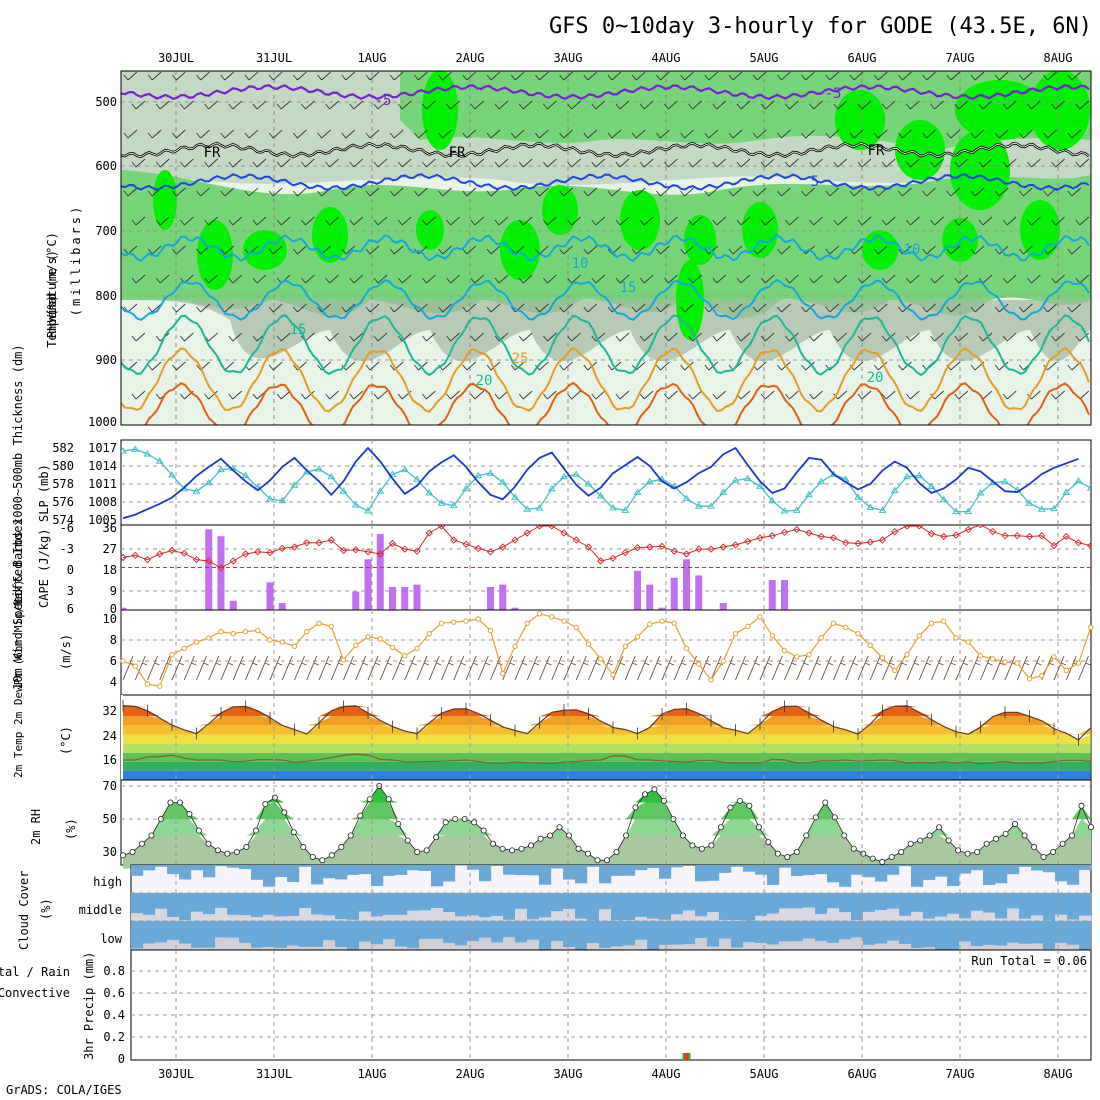  What do you see at coordinates (686, 1056) in the screenshot?
I see `precip-bar-convective` at bounding box center [686, 1056].